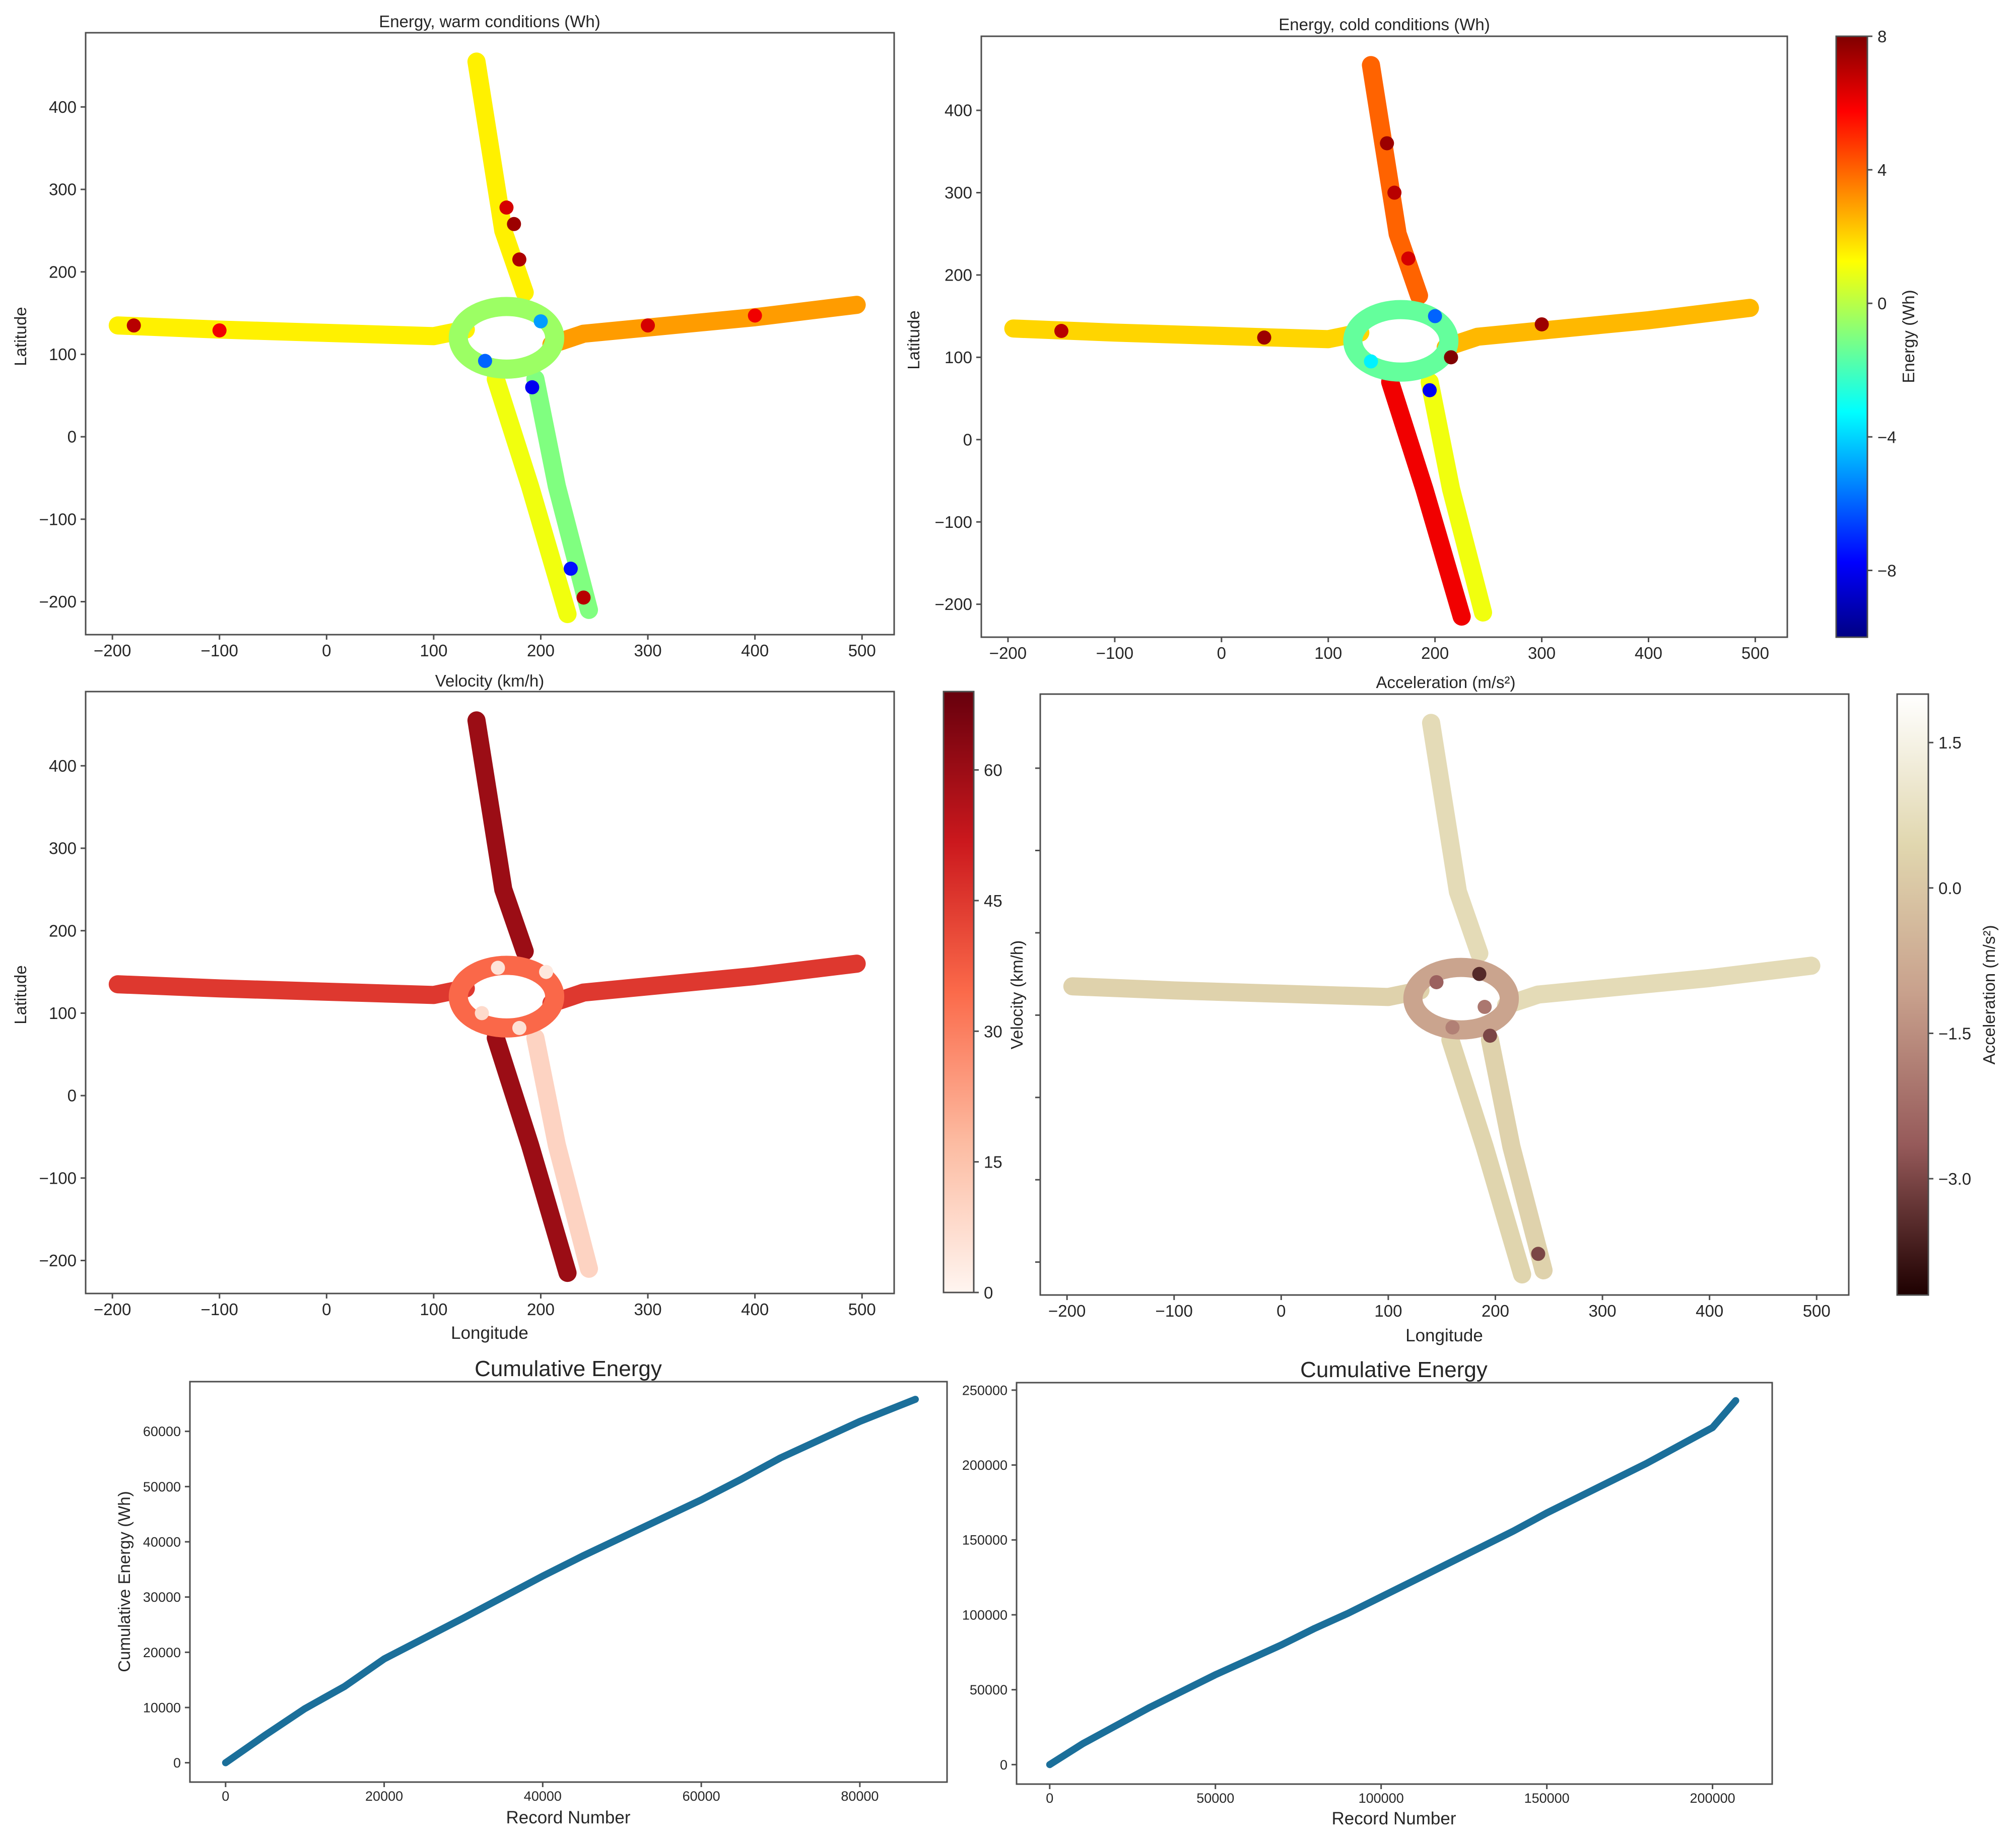 Image resolution: width=2016 pixels, height=1840 pixels. I want to click on p1-ytick-label: −200, so click(953, 604).